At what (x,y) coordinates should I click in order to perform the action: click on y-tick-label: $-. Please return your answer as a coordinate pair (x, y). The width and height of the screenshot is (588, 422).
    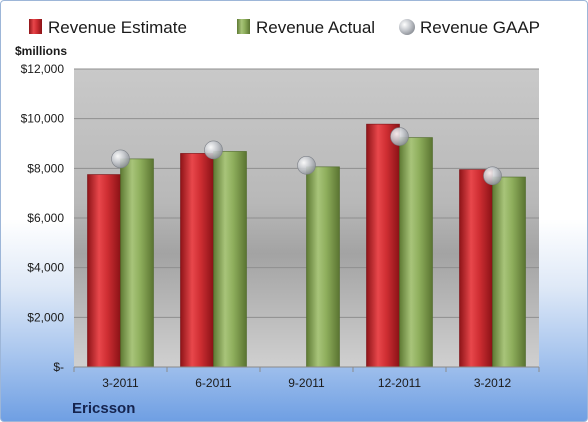
    Looking at the image, I should click on (58, 367).